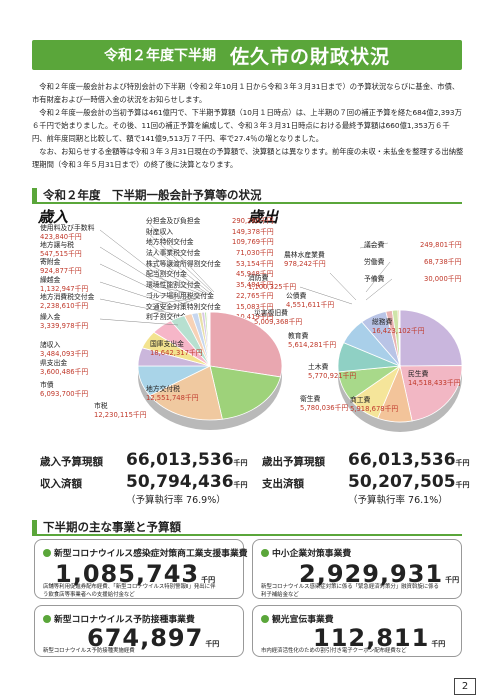 This screenshot has height=700, width=494. I want to click on rev-rate-label: （予算執行率, so click(155, 500).